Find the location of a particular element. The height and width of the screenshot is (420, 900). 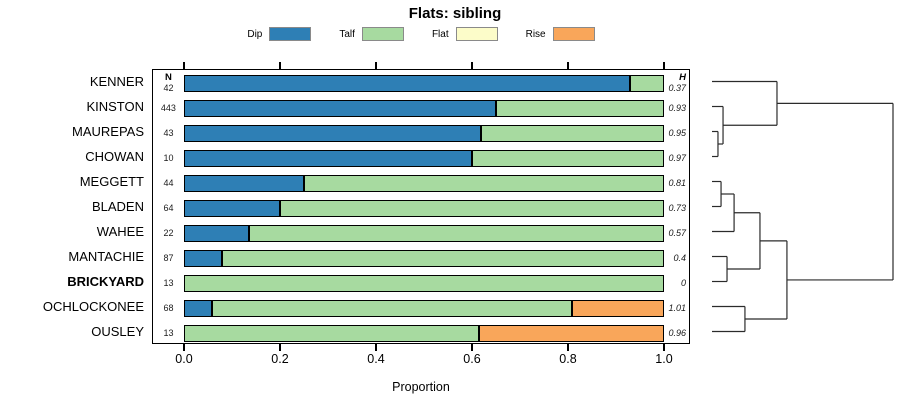

n-value: 87 is located at coordinates (168, 257).